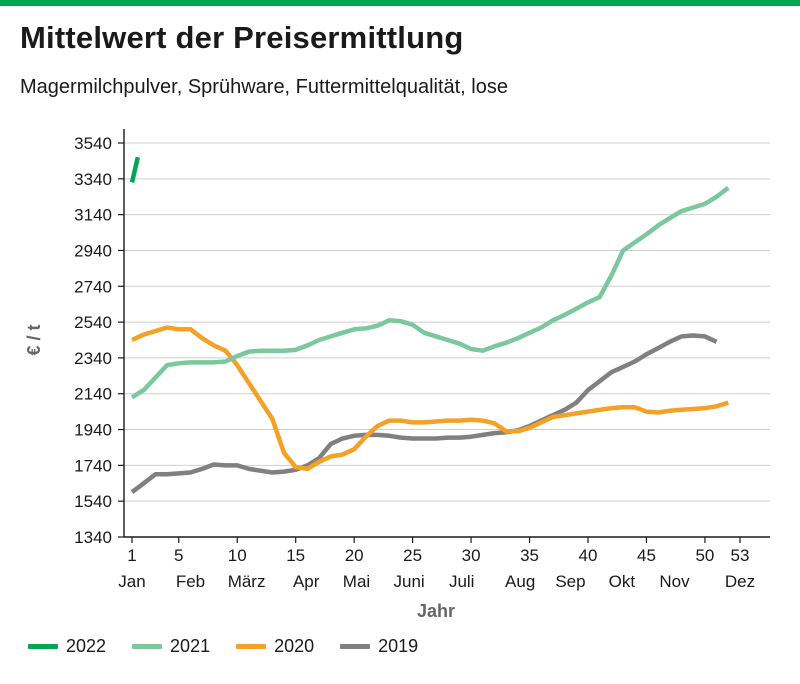 The width and height of the screenshot is (800, 684). Describe the element at coordinates (93, 465) in the screenshot. I see `y-tick-label: 1740` at that location.